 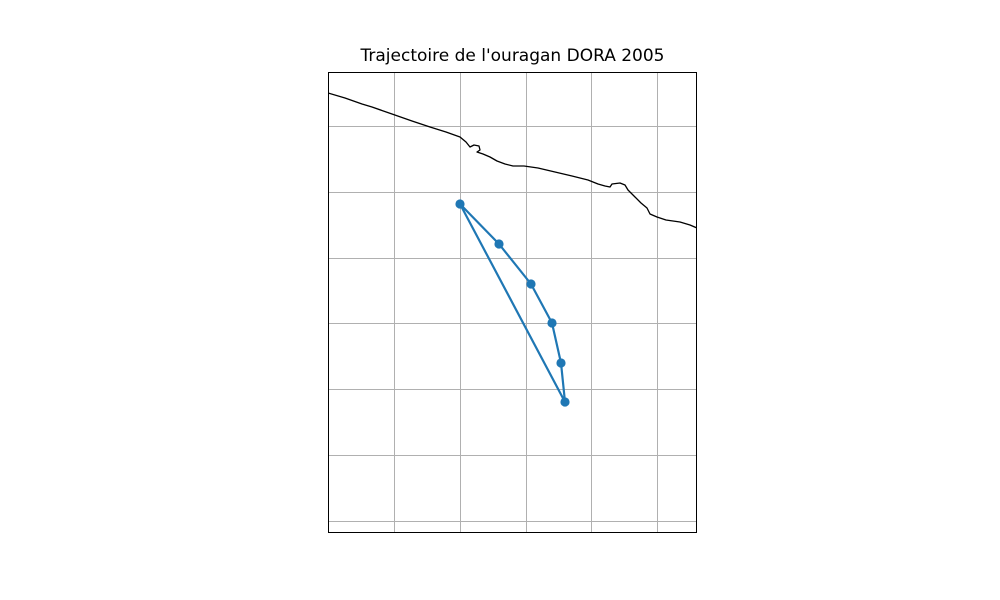 I want to click on hurricane-track, so click(x=512, y=303).